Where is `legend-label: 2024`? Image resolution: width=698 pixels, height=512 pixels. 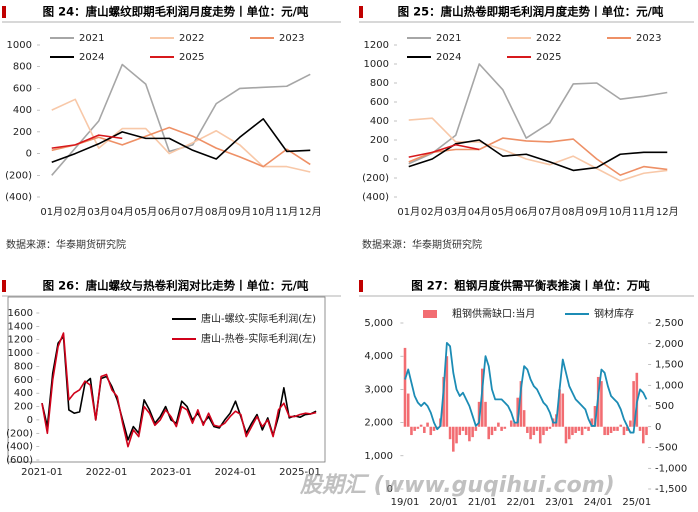 legend-label: 2024 is located at coordinates (91, 57).